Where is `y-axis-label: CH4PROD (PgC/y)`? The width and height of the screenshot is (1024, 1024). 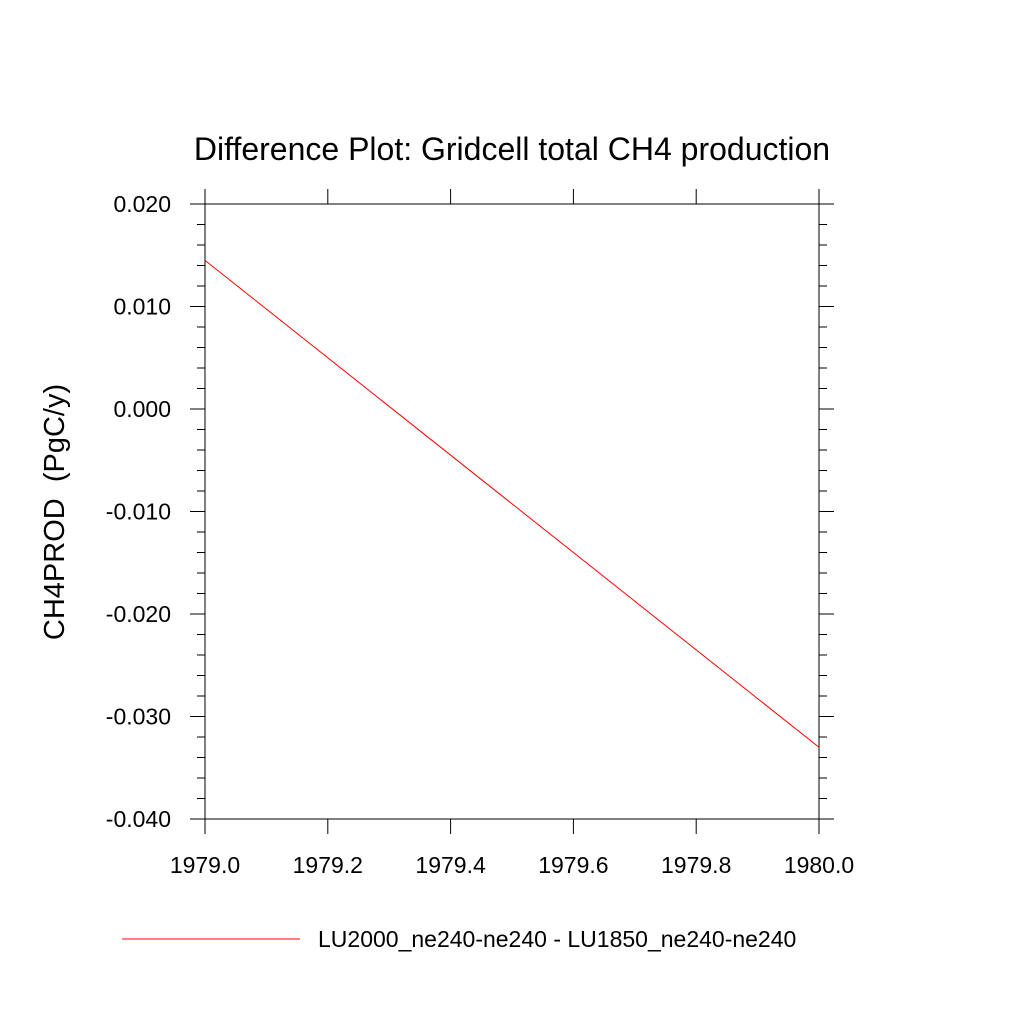
y-axis-label: CH4PROD (PgC/y) is located at coordinates (55, 512).